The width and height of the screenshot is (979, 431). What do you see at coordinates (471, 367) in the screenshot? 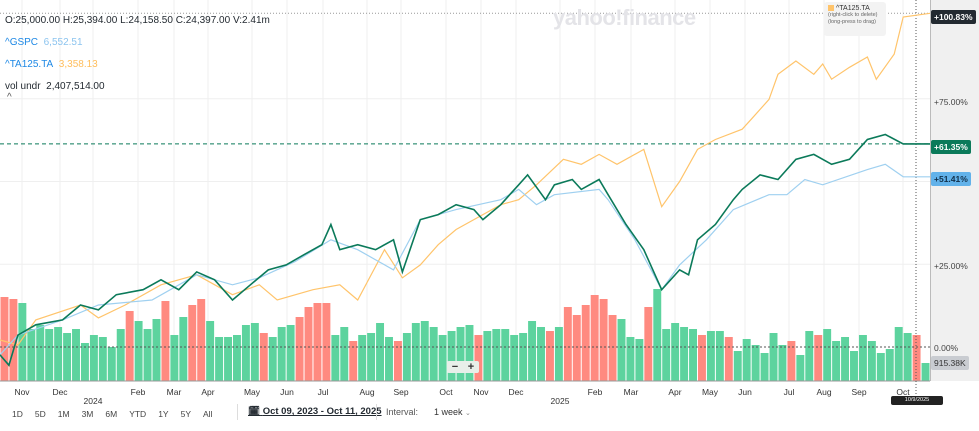
I see `zoom-in-button: +` at bounding box center [471, 367].